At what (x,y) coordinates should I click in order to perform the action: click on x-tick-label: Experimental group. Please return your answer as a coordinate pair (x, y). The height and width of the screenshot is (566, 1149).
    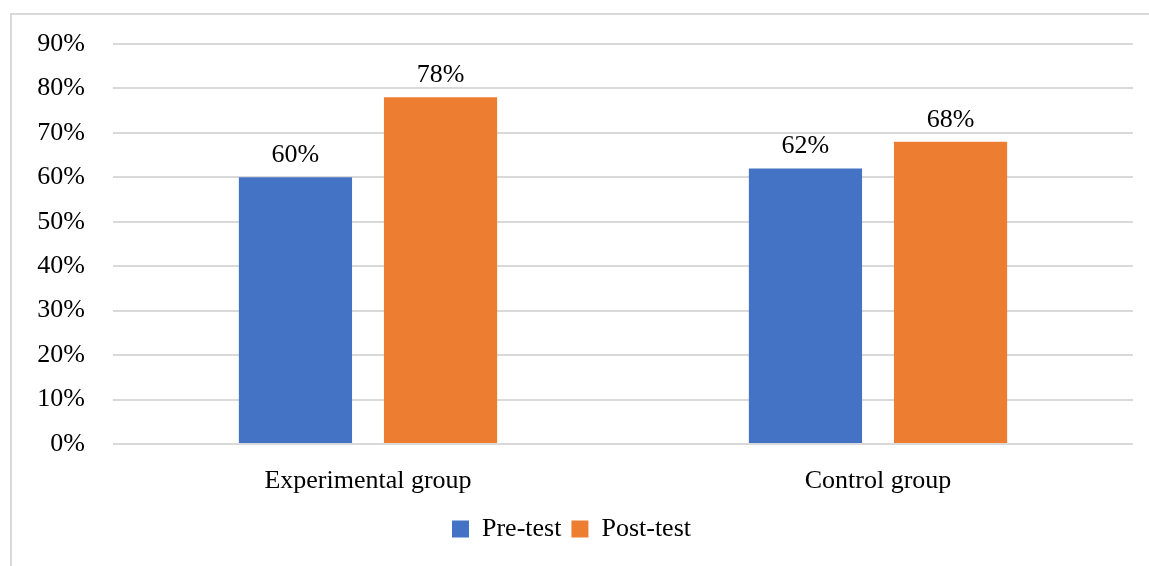
    Looking at the image, I should click on (368, 480).